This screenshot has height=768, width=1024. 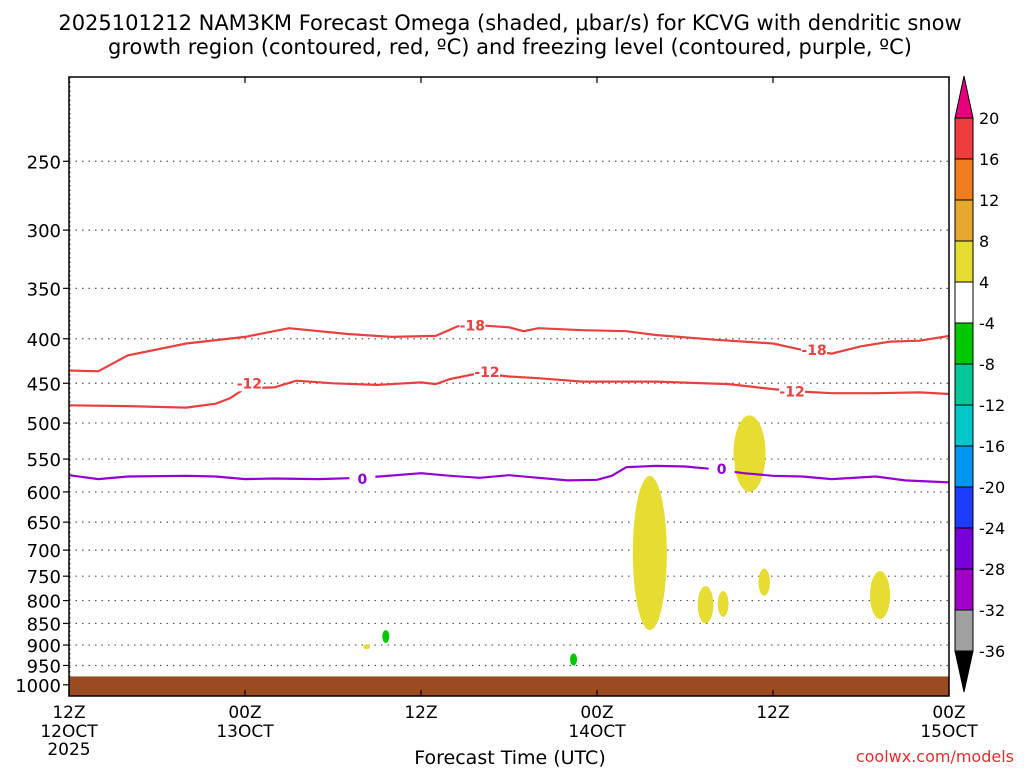 I want to click on contour-label-2-0: 0, so click(x=362, y=480).